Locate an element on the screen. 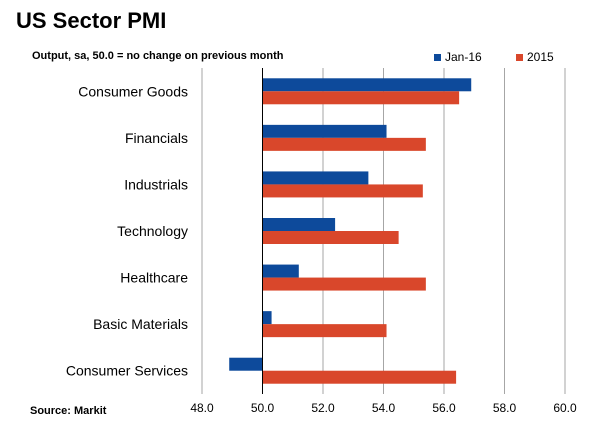 Image resolution: width=590 pixels, height=428 pixels. legend-label-2015: 2015 is located at coordinates (540, 57).